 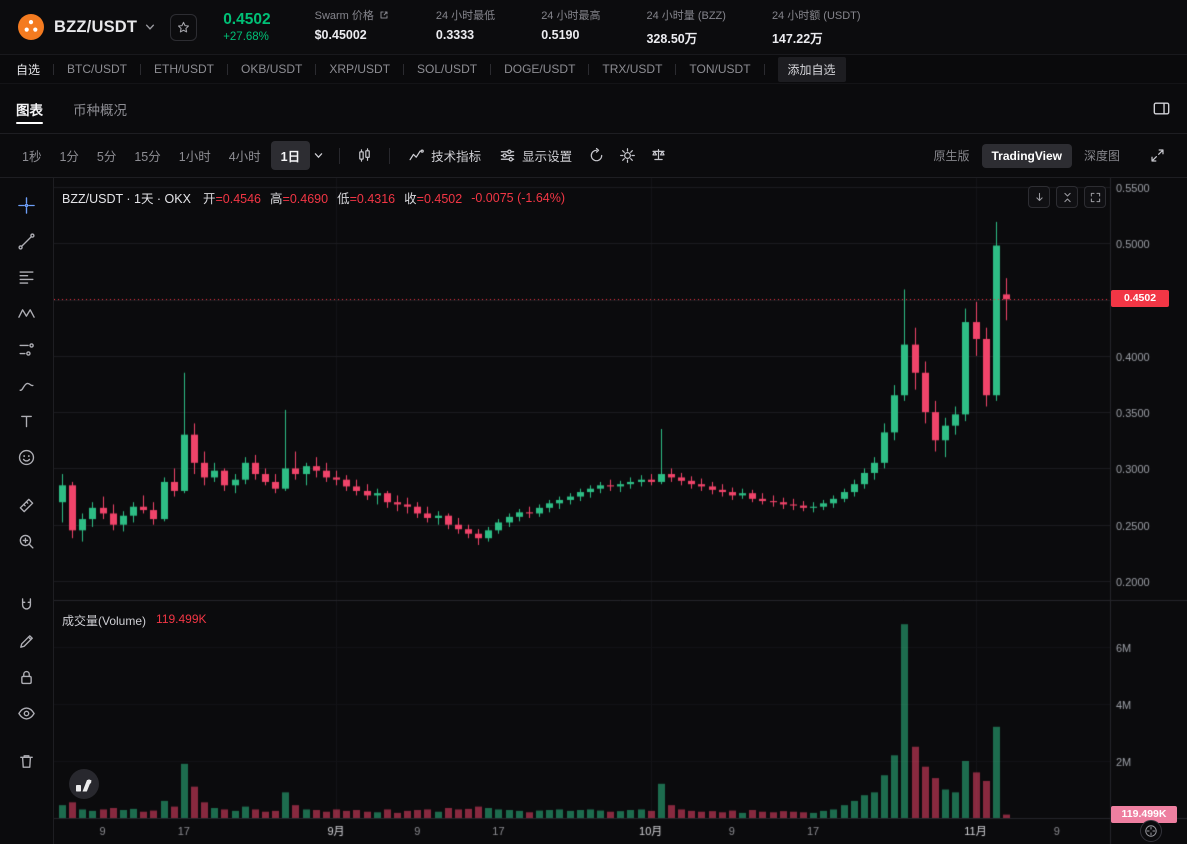 I want to click on ohlc-value: =0.4690, so click(x=305, y=199).